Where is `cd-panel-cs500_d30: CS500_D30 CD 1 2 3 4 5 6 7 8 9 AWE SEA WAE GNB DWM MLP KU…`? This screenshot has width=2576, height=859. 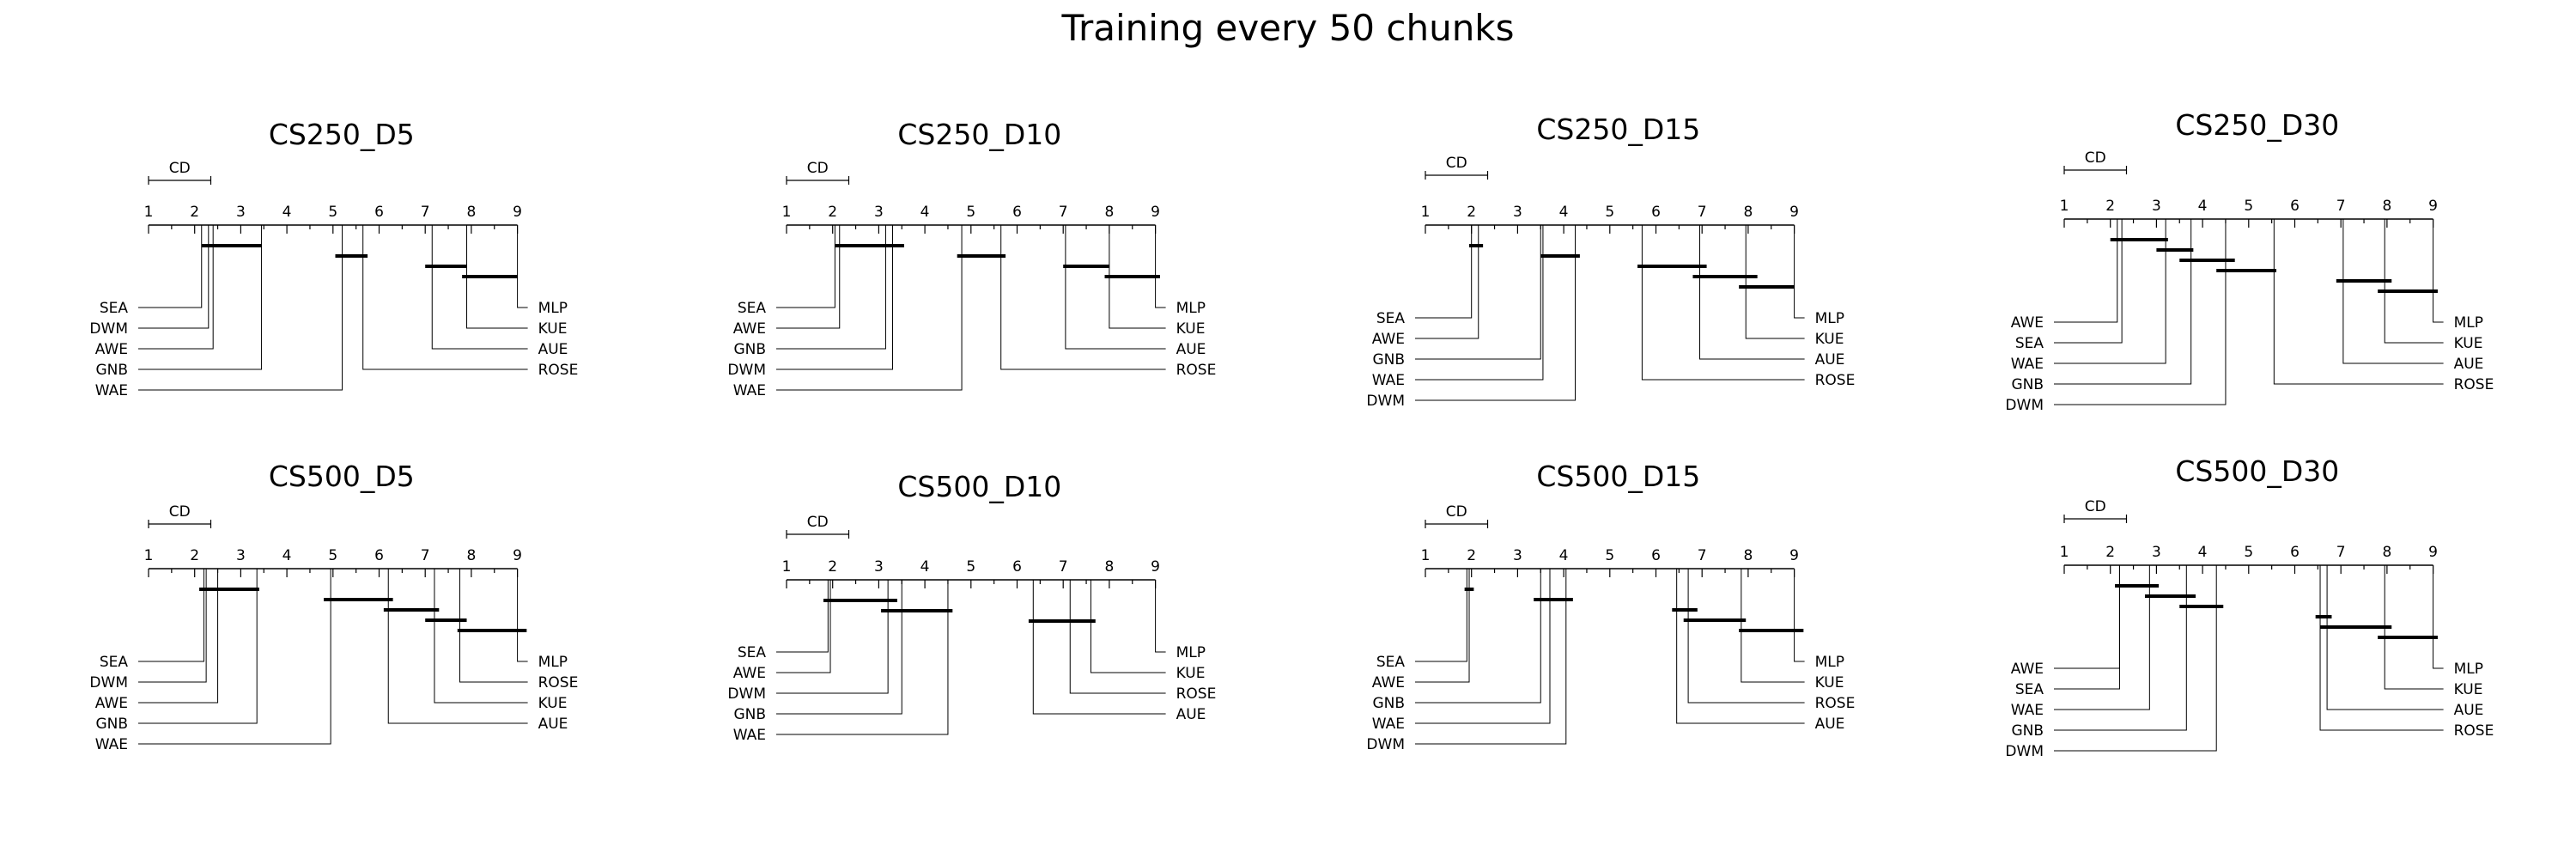 cd-panel-cs500_d30: CS500_D30 CD 1 2 3 4 5 6 7 8 9 AWE SEA WAE GNB DWM MLP KU… is located at coordinates (2250, 607).